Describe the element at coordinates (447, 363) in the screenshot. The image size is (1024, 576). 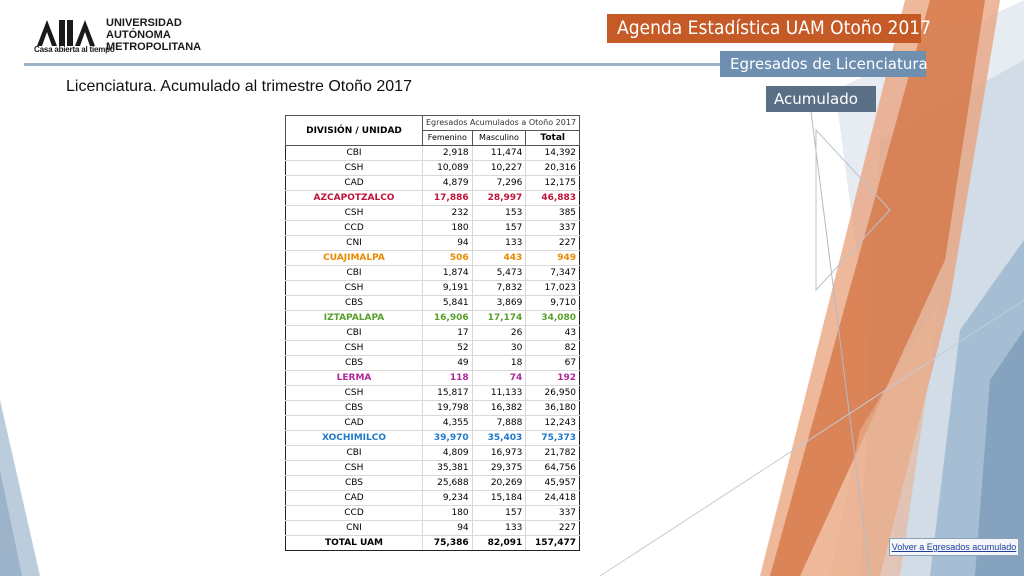
I see `female-cell: 49` at that location.